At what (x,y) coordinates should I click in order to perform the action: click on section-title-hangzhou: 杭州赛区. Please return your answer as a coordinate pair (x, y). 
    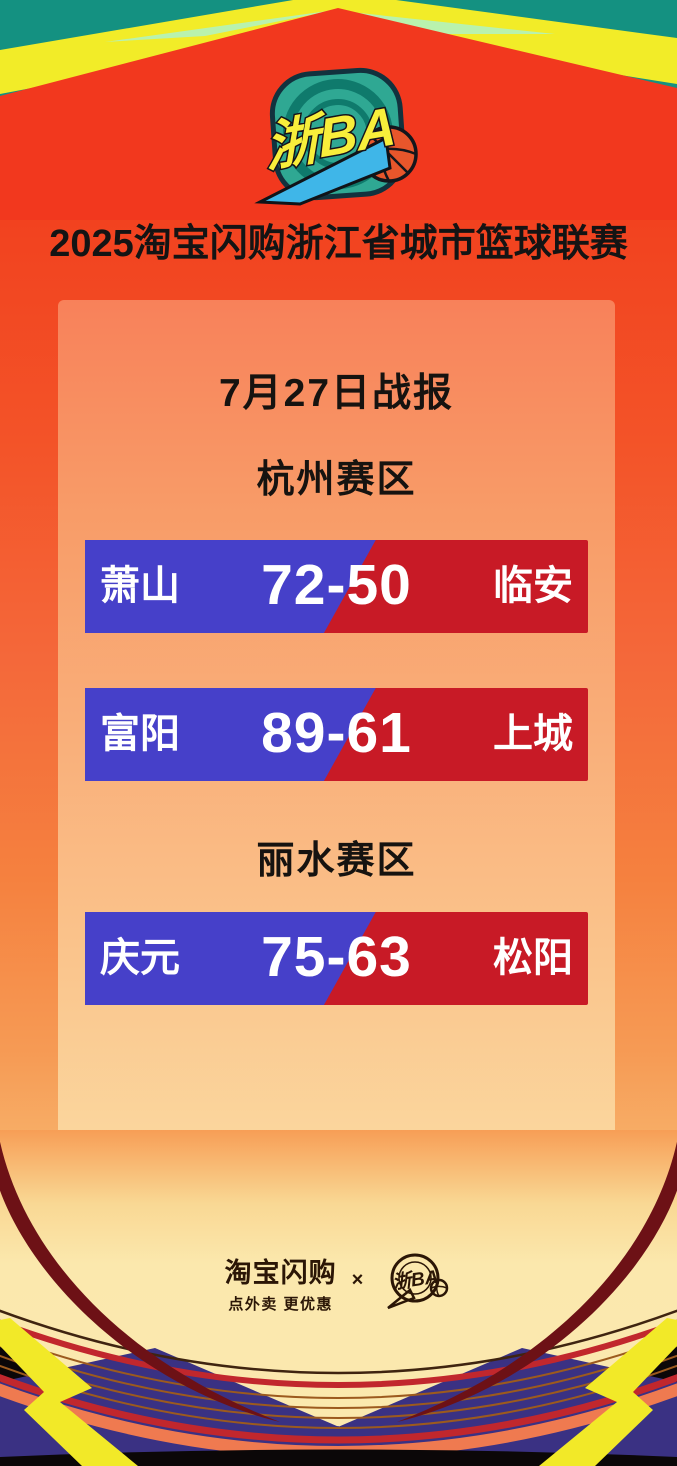
    Looking at the image, I should click on (336, 480).